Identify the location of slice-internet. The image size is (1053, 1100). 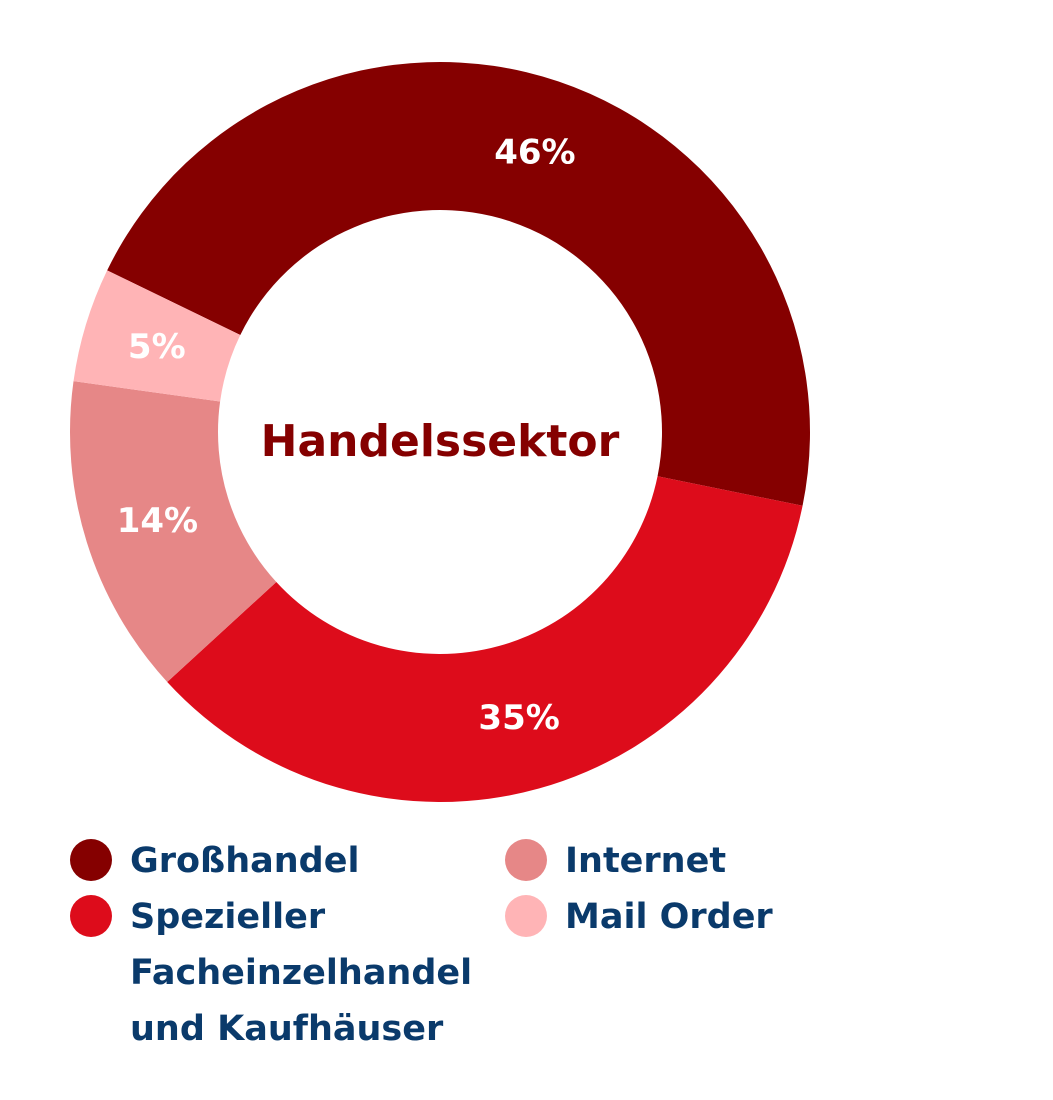
(173, 531).